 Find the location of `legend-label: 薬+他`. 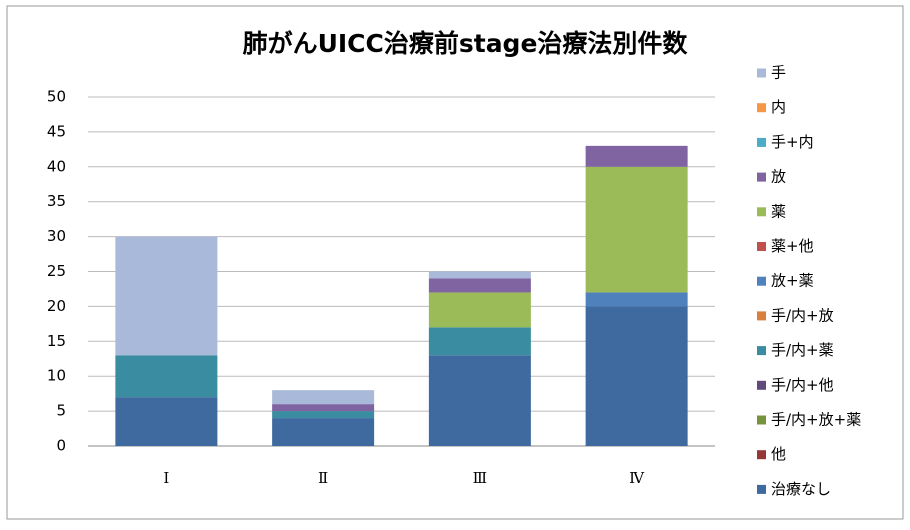

legend-label: 薬+他 is located at coordinates (792, 246).